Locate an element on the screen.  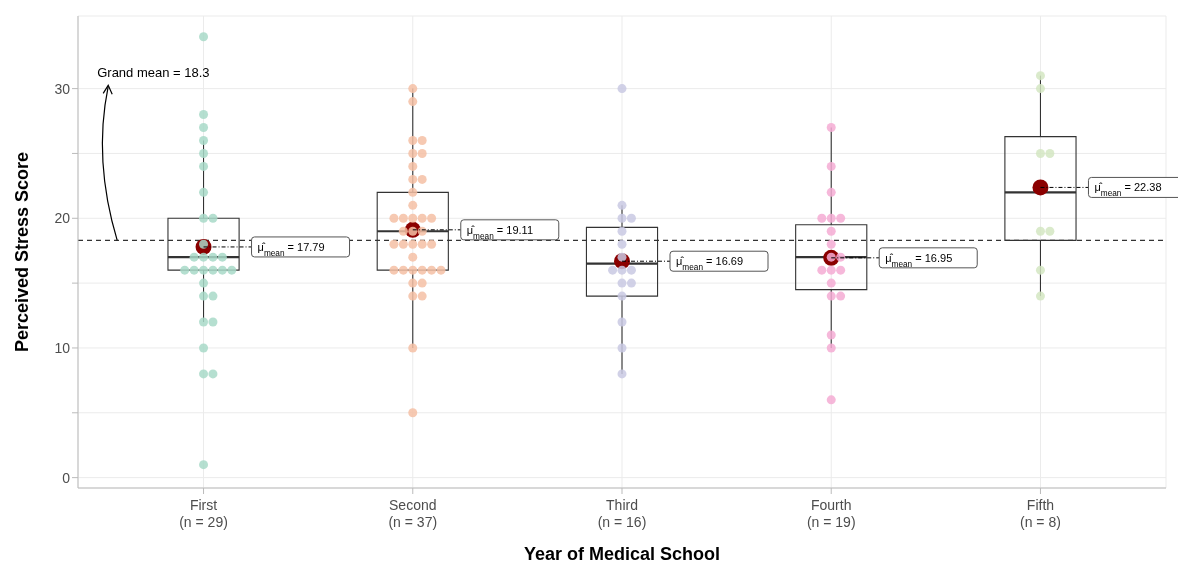
y-tick-label: 10 is located at coordinates (62, 347).